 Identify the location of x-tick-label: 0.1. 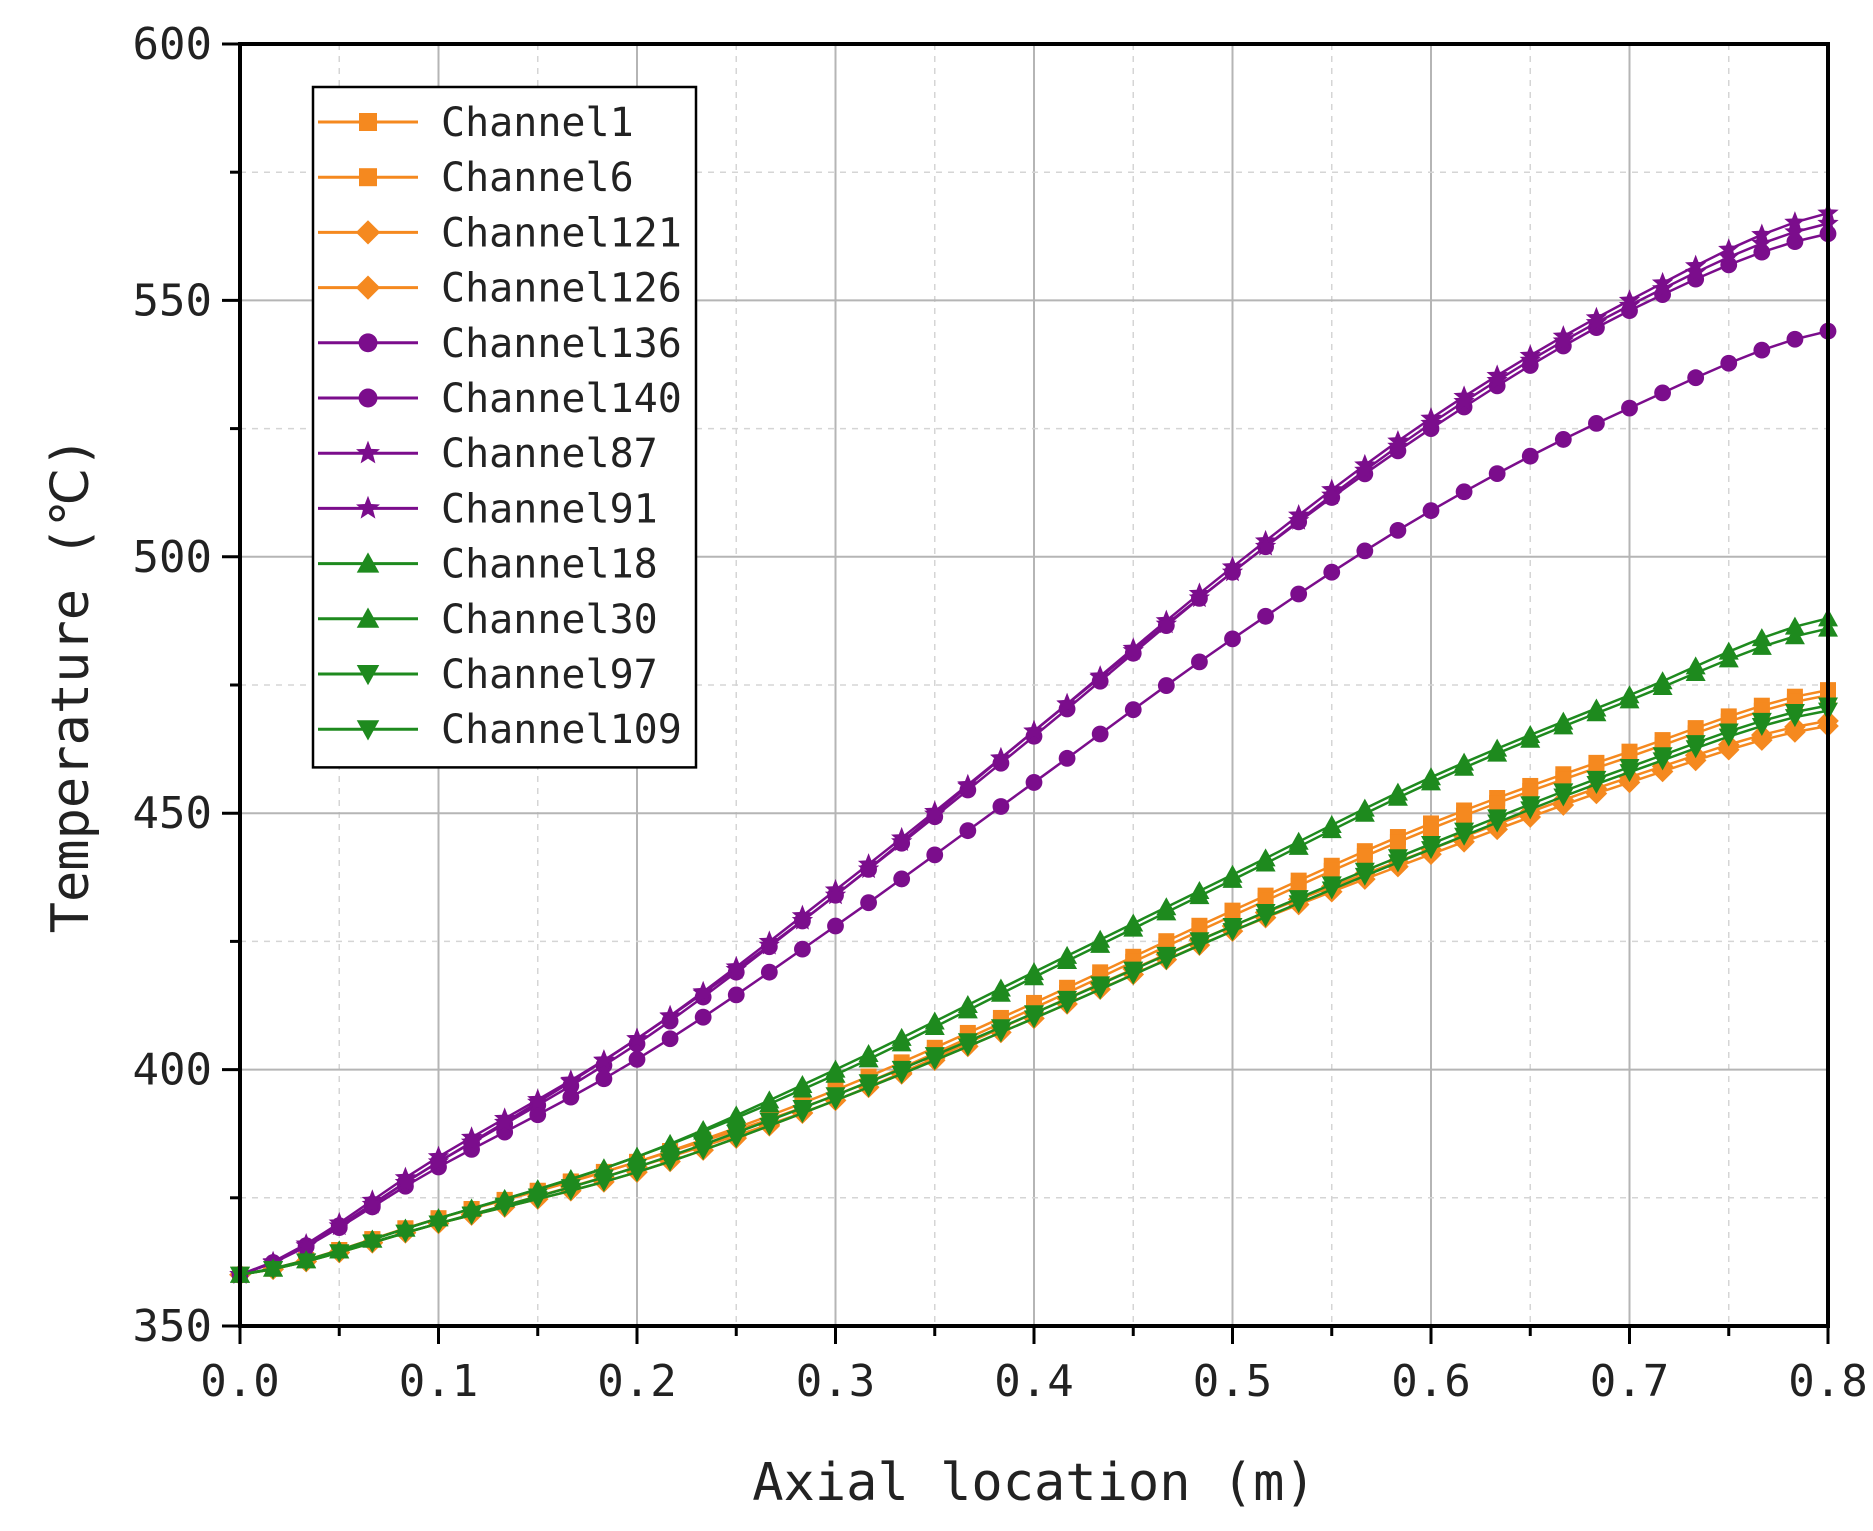
(438, 1381).